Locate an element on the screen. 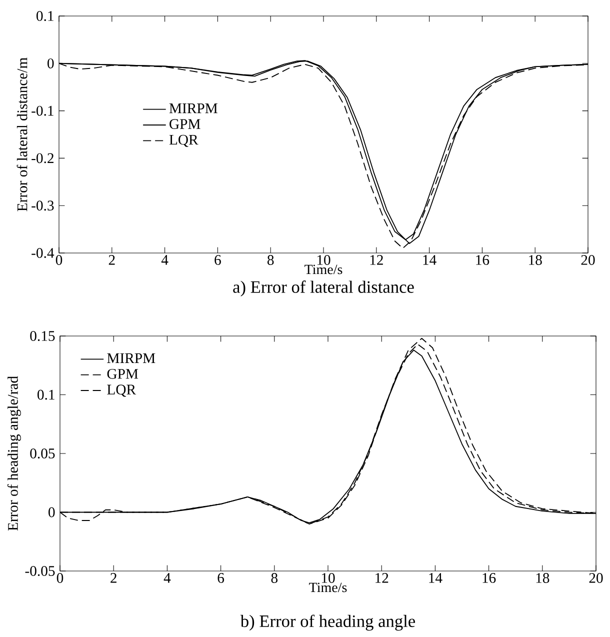  y-tick-label: -0.3 is located at coordinates (43, 205).